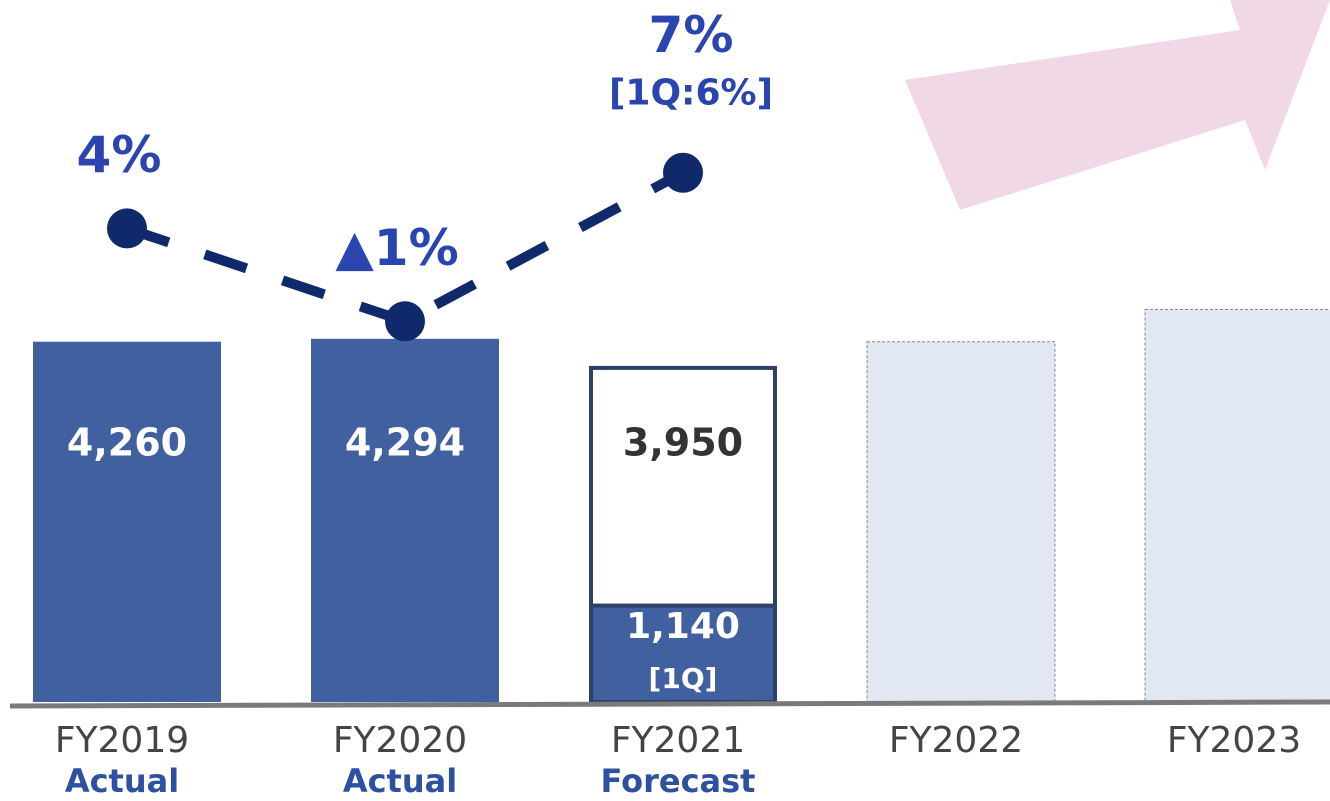 Image resolution: width=1330 pixels, height=801 pixels. I want to click on line-value-label: 4%, so click(119, 155).